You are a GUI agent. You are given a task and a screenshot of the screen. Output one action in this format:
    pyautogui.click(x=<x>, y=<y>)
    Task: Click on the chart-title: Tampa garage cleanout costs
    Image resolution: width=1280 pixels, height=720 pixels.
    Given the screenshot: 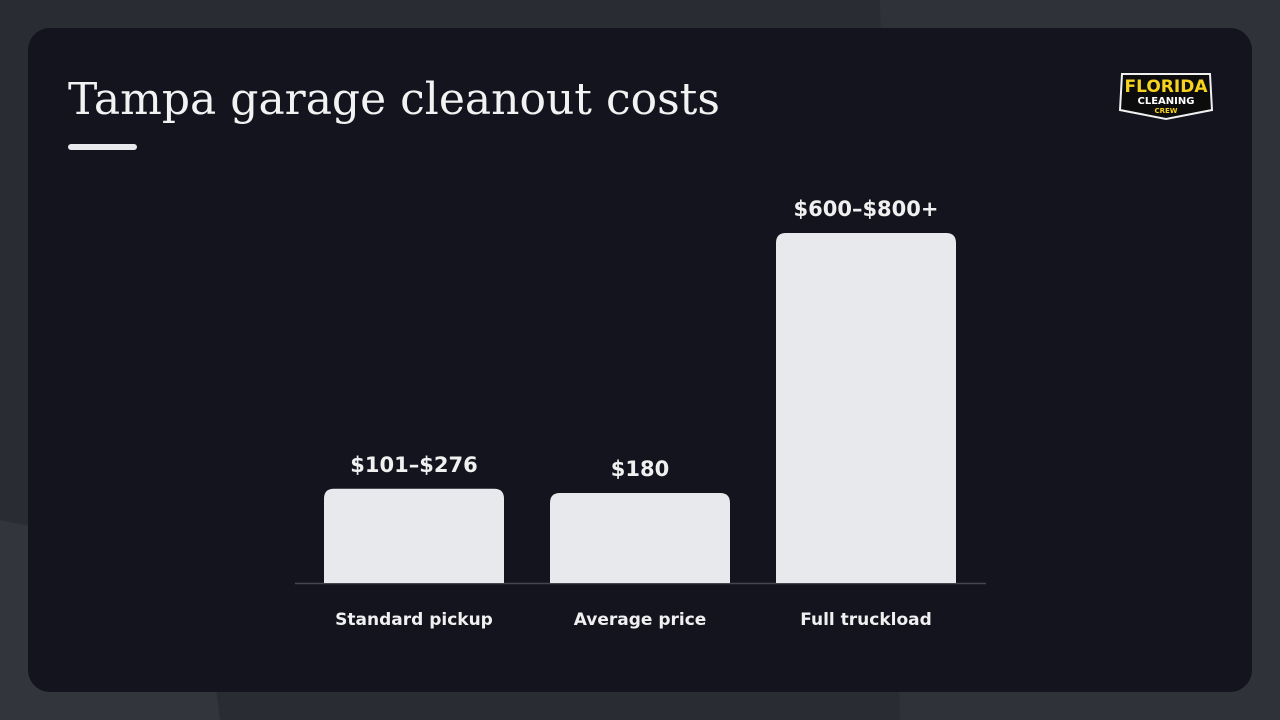 What is the action you would take?
    pyautogui.click(x=394, y=99)
    